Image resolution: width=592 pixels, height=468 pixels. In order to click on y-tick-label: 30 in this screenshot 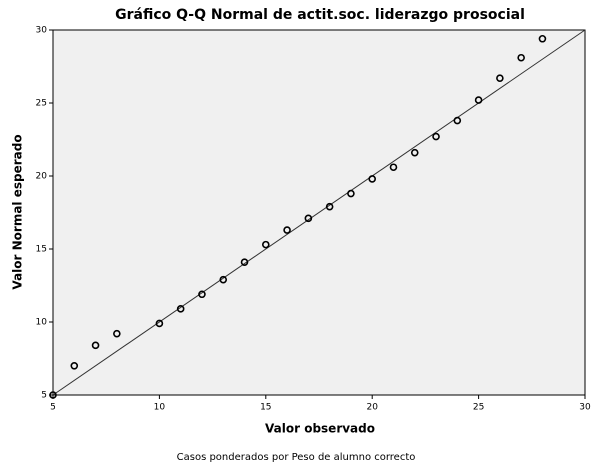, I will do `click(42, 31)`.